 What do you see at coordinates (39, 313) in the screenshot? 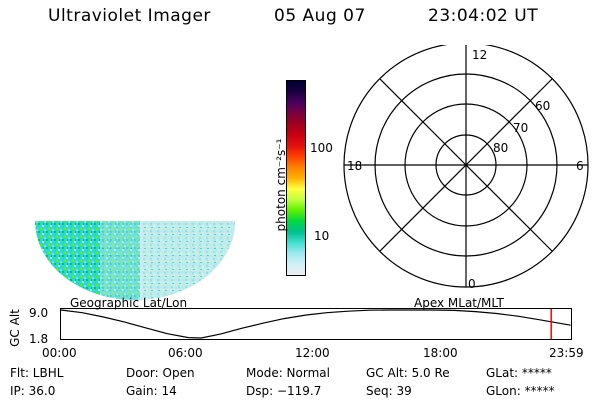
I see `altitude-tick-max: 9.0` at bounding box center [39, 313].